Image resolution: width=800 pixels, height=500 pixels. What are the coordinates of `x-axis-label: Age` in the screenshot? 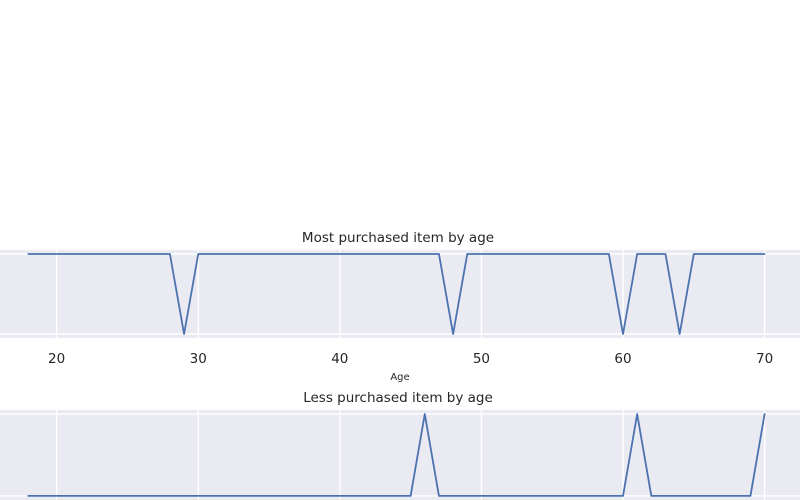 It's located at (399, 377).